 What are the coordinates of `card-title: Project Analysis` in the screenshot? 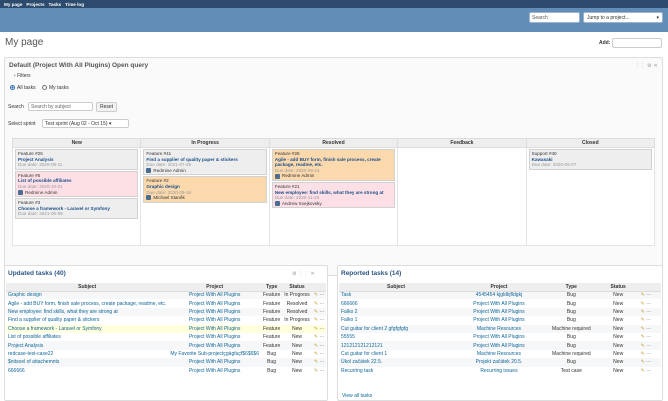 It's located at (36, 159).